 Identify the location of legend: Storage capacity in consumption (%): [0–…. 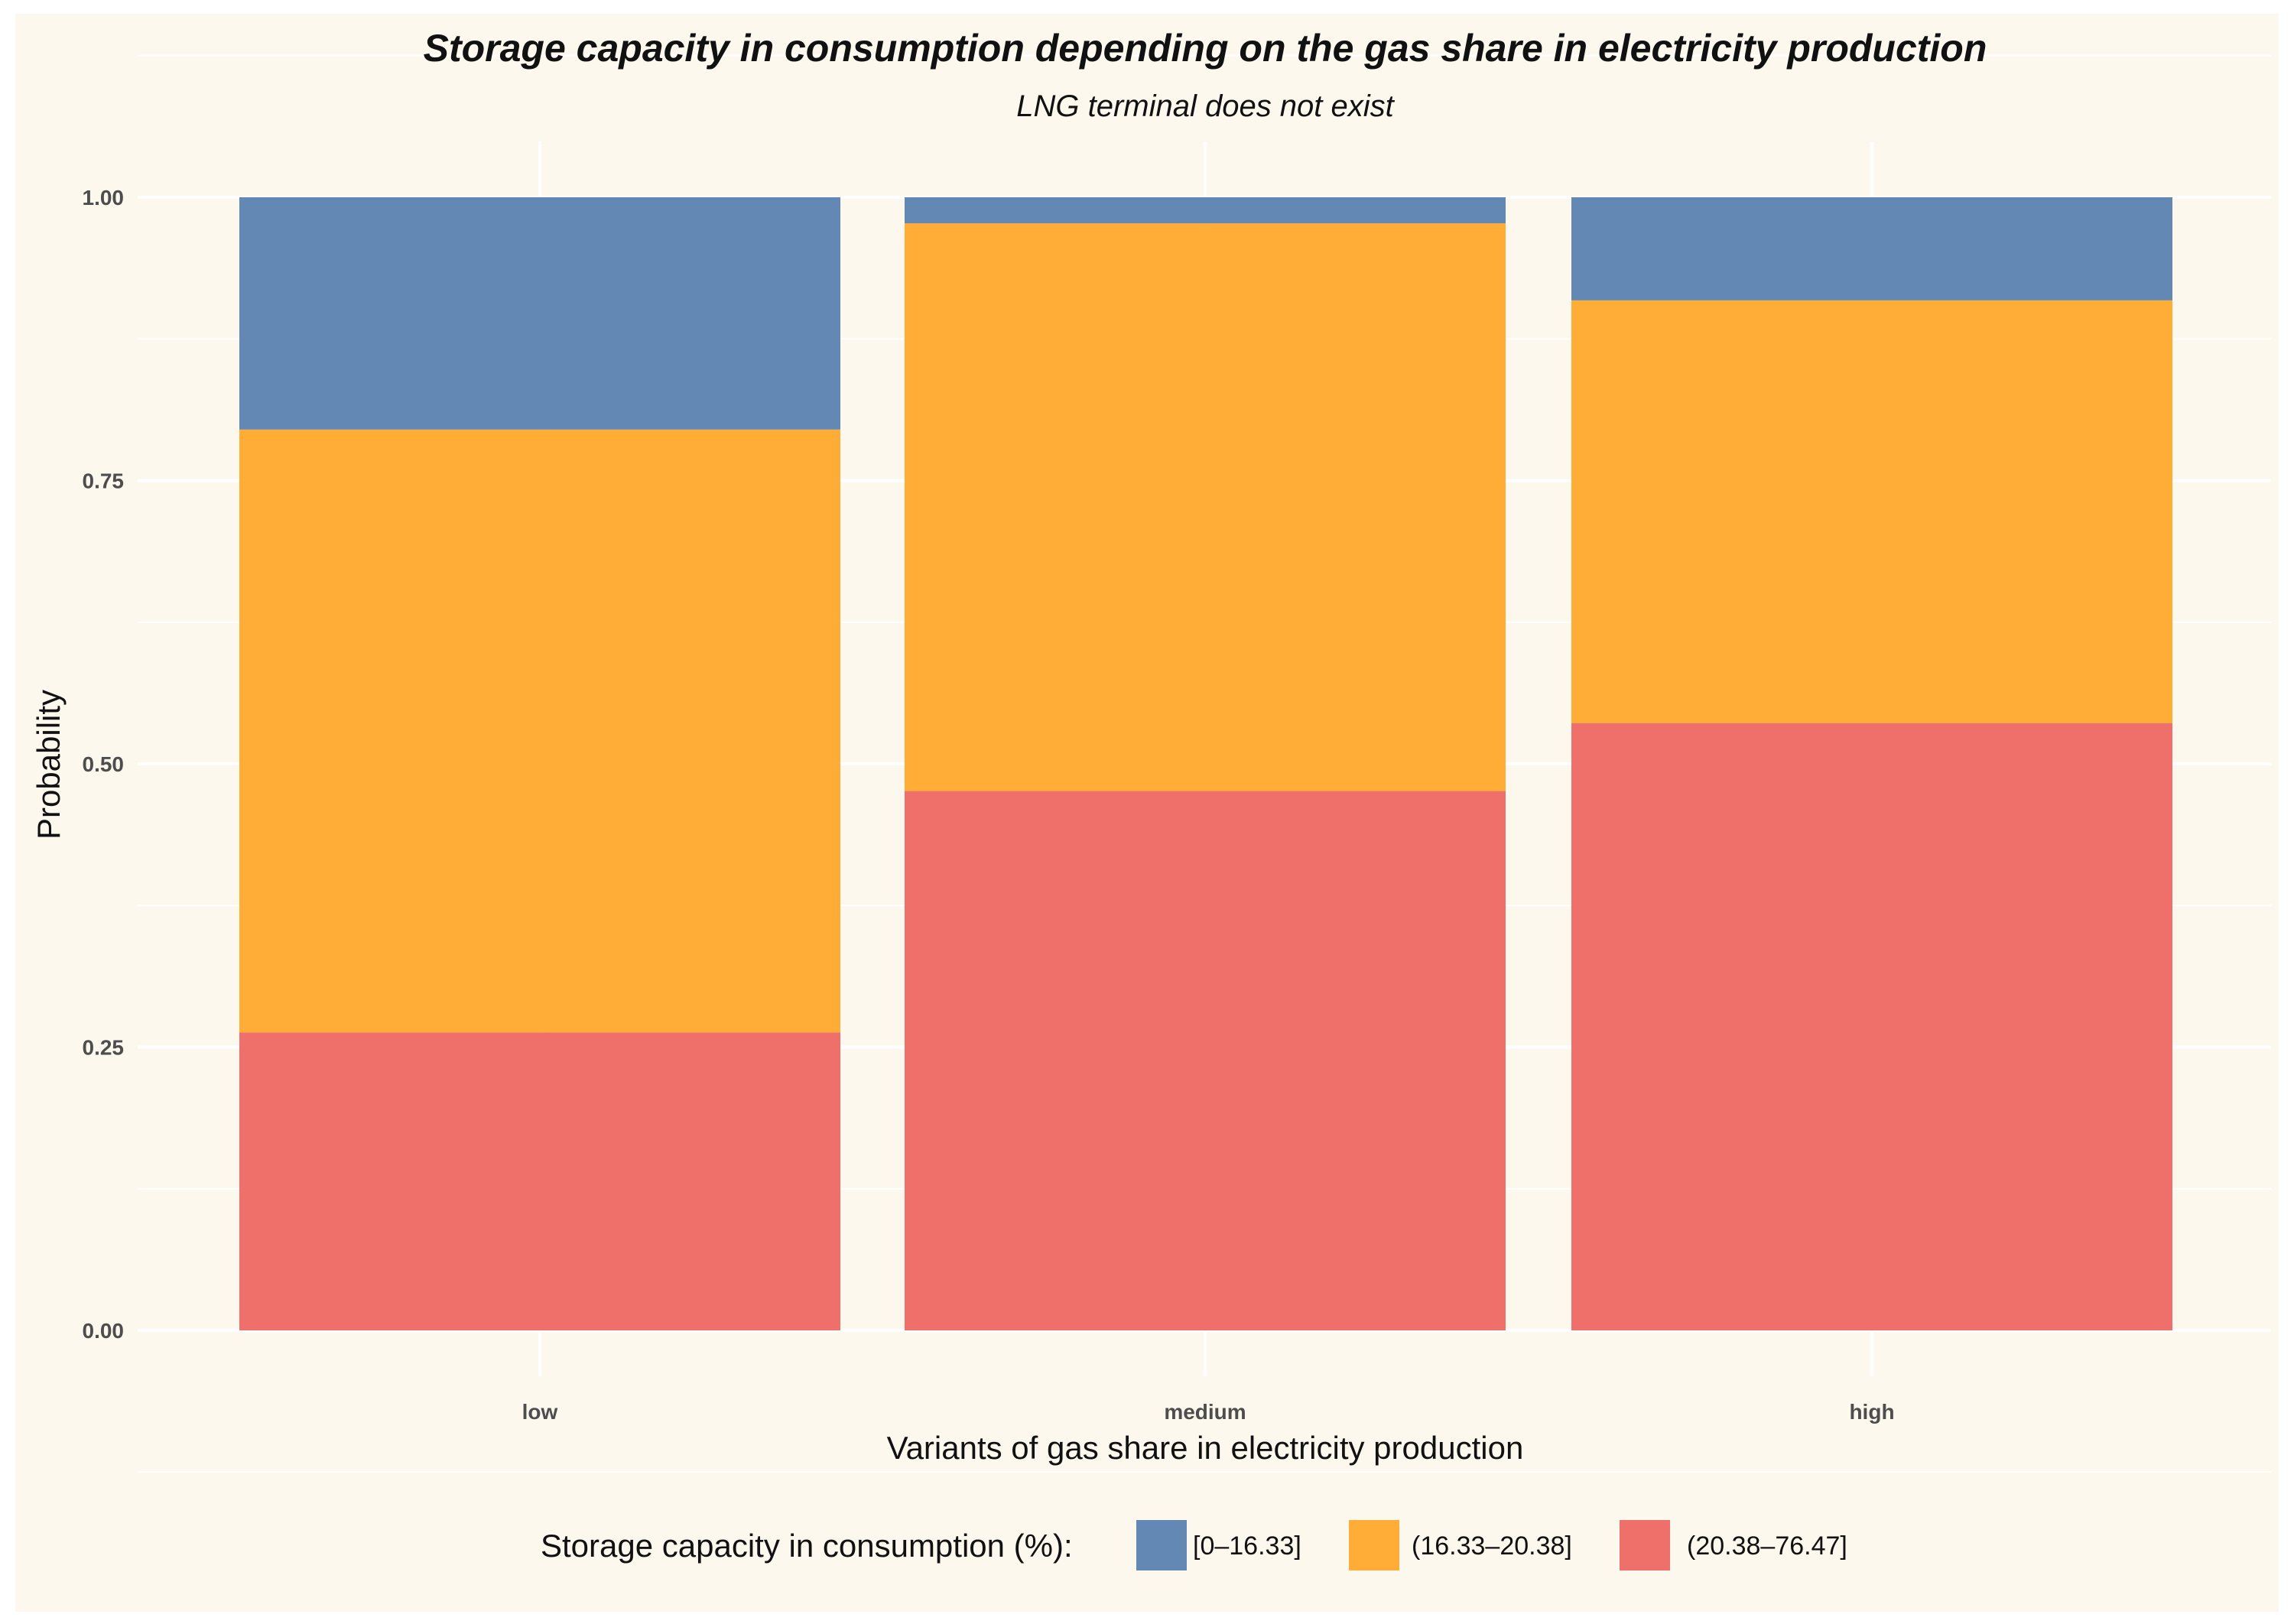
(1194, 1545).